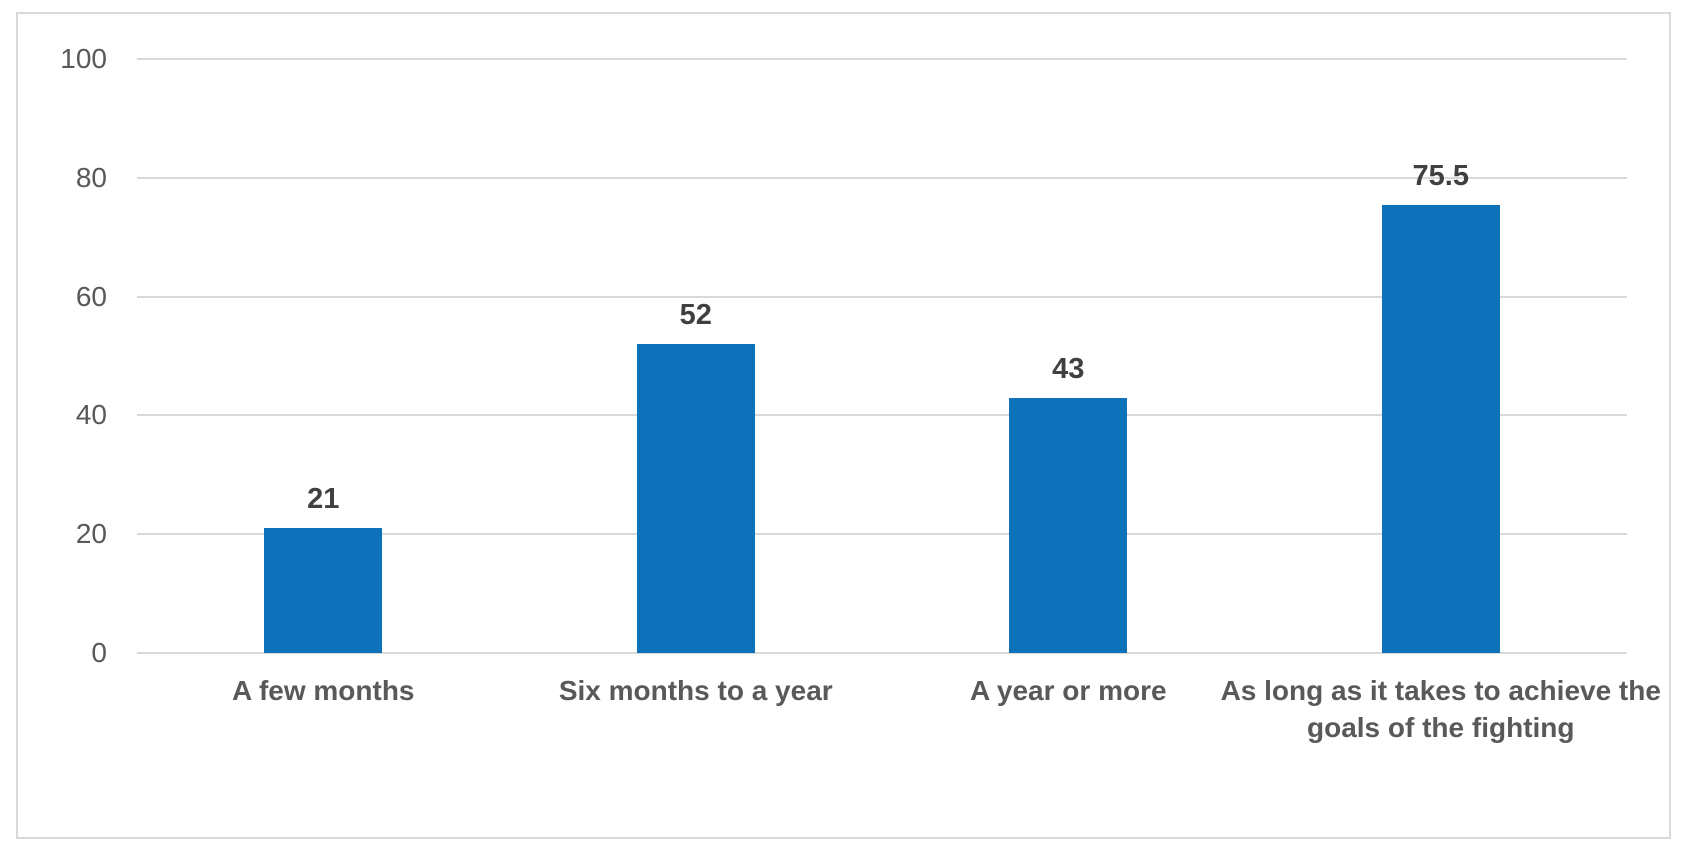  What do you see at coordinates (695, 690) in the screenshot?
I see `x-axis-category-label: Six months to a year` at bounding box center [695, 690].